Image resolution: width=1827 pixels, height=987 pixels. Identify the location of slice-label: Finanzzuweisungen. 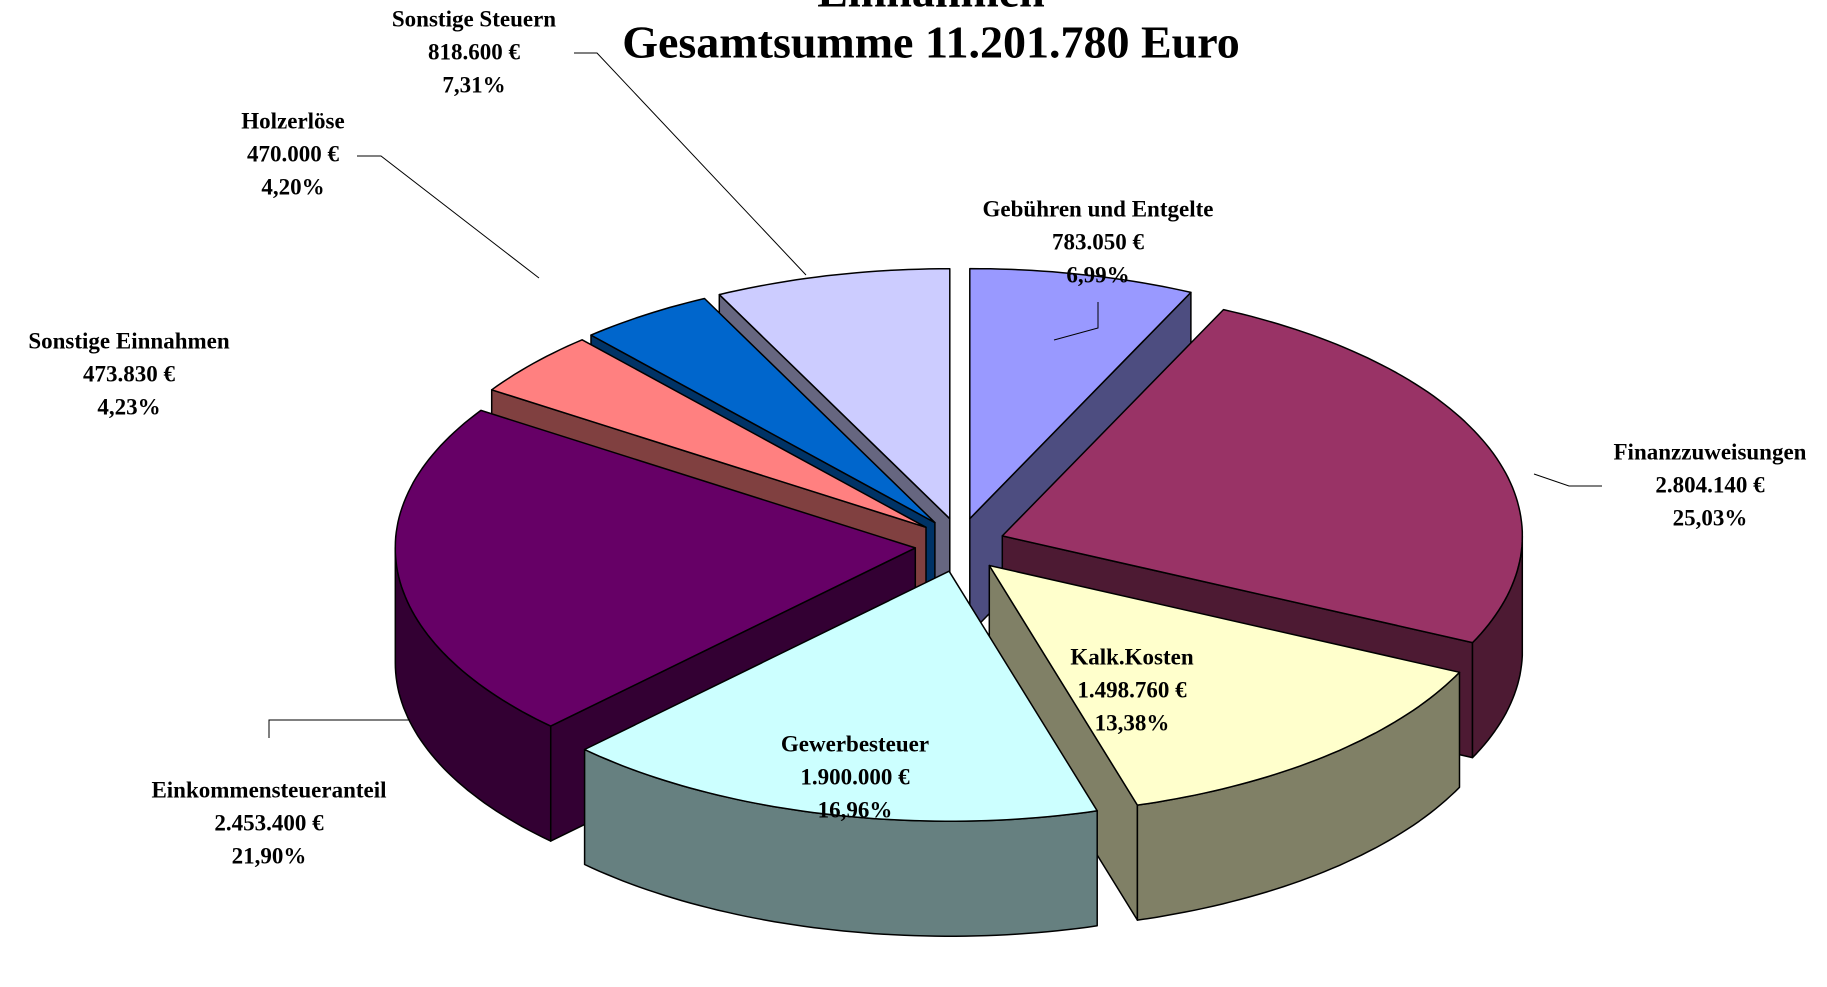
(1710, 451).